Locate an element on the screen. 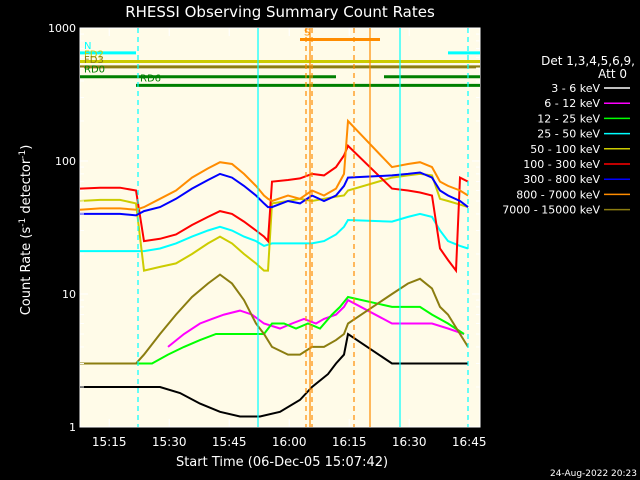 This screenshot has width=640, height=480. y-axis-label-end: ) is located at coordinates (26, 147).